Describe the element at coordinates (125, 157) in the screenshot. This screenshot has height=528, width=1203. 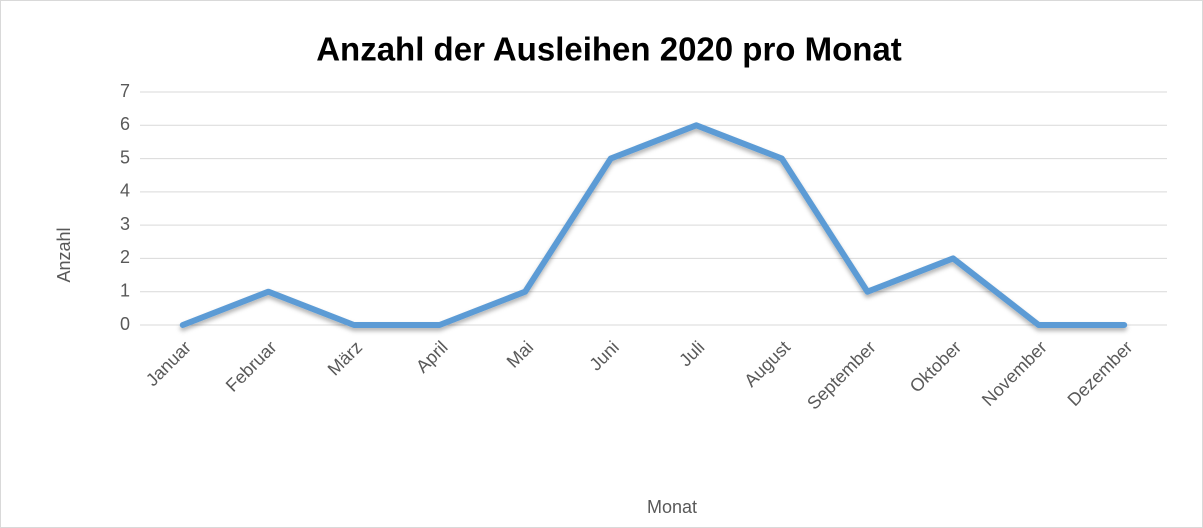
I see `y-tick-label: 5` at that location.